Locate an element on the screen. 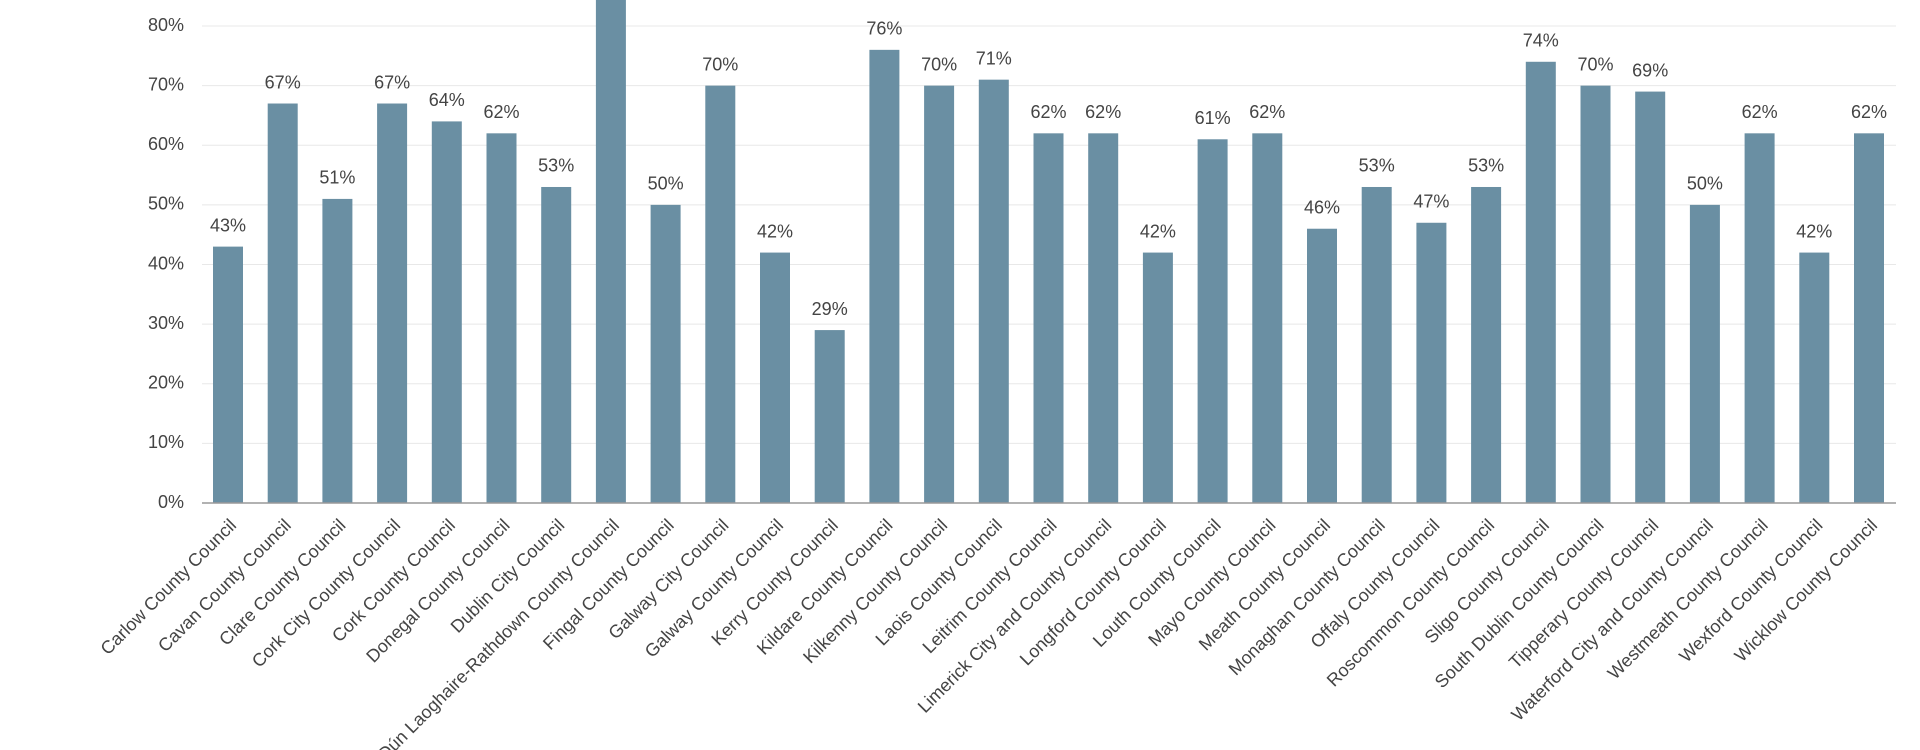  data-label: 71% is located at coordinates (994, 58).